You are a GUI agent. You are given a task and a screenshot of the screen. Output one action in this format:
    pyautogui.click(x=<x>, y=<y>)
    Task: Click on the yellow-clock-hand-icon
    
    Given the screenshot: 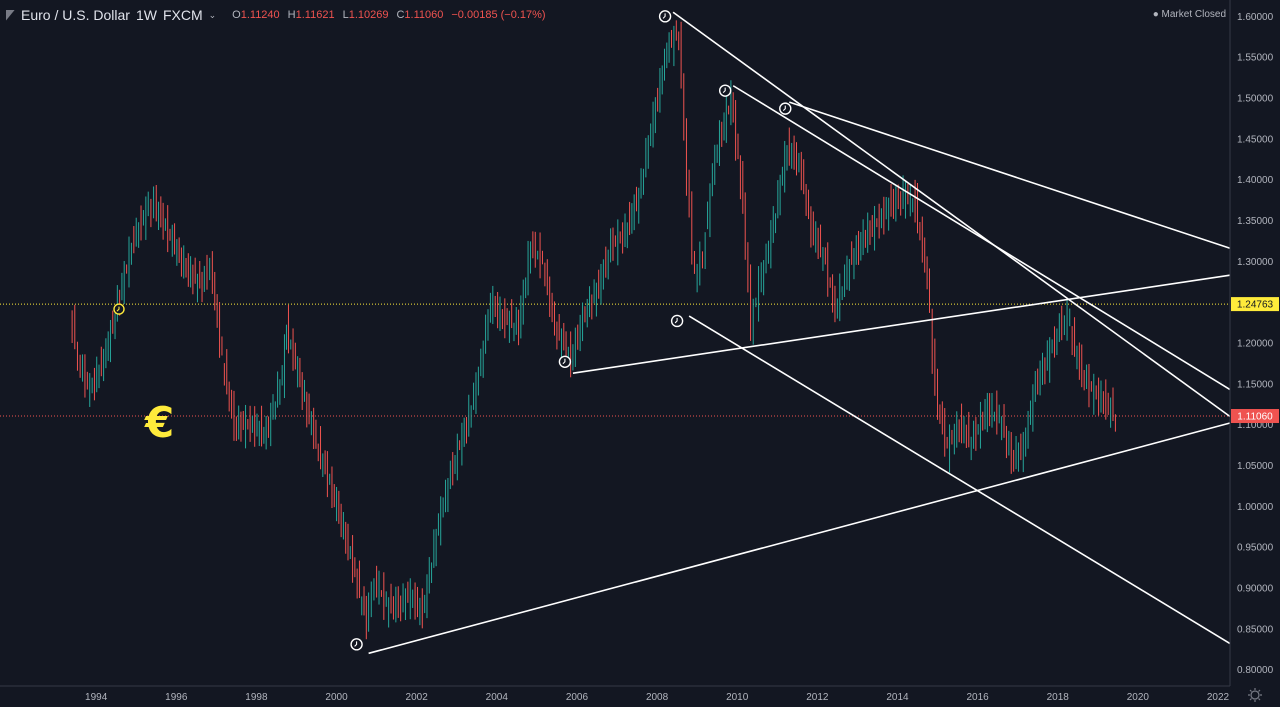 What is the action you would take?
    pyautogui.click(x=118, y=309)
    